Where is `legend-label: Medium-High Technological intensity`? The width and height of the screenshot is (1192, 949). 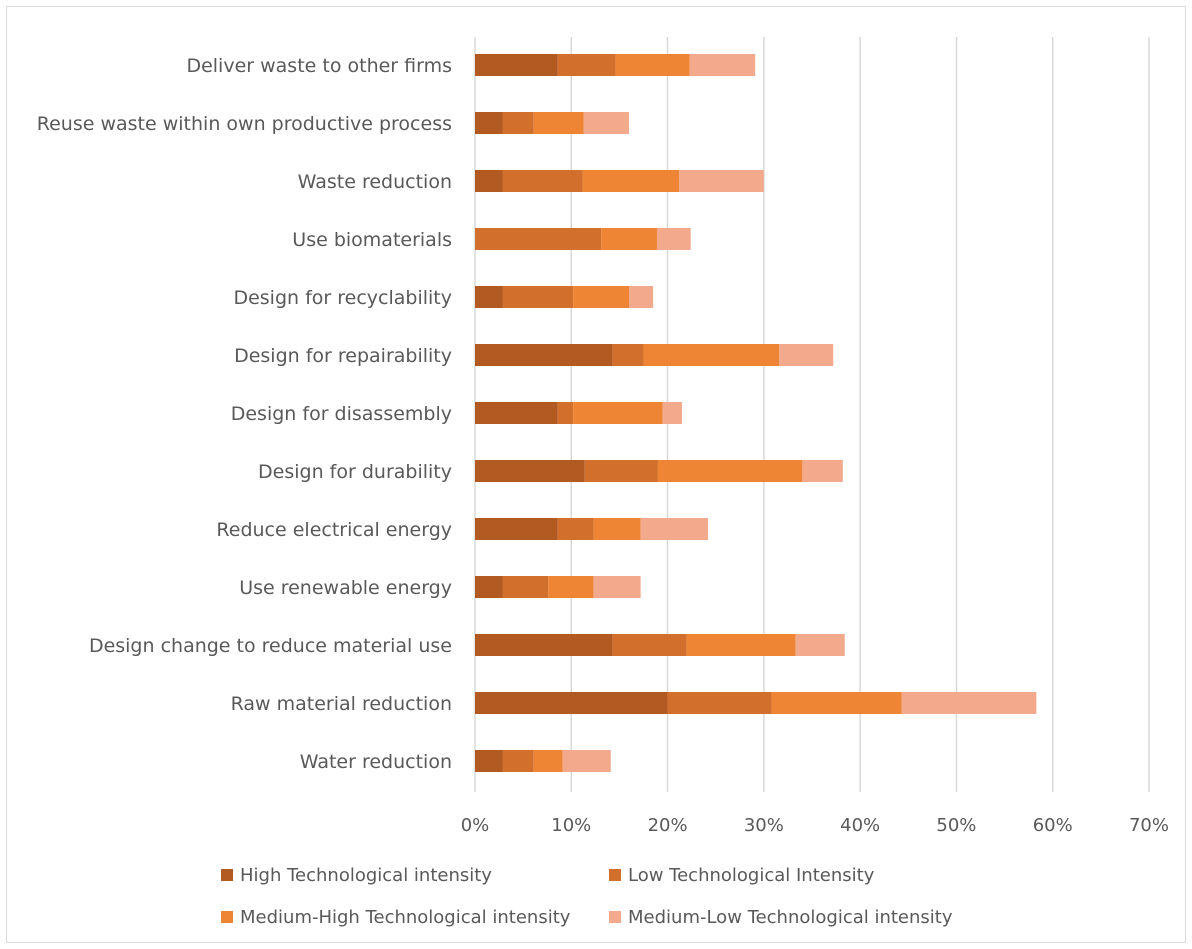 legend-label: Medium-High Technological intensity is located at coordinates (405, 917).